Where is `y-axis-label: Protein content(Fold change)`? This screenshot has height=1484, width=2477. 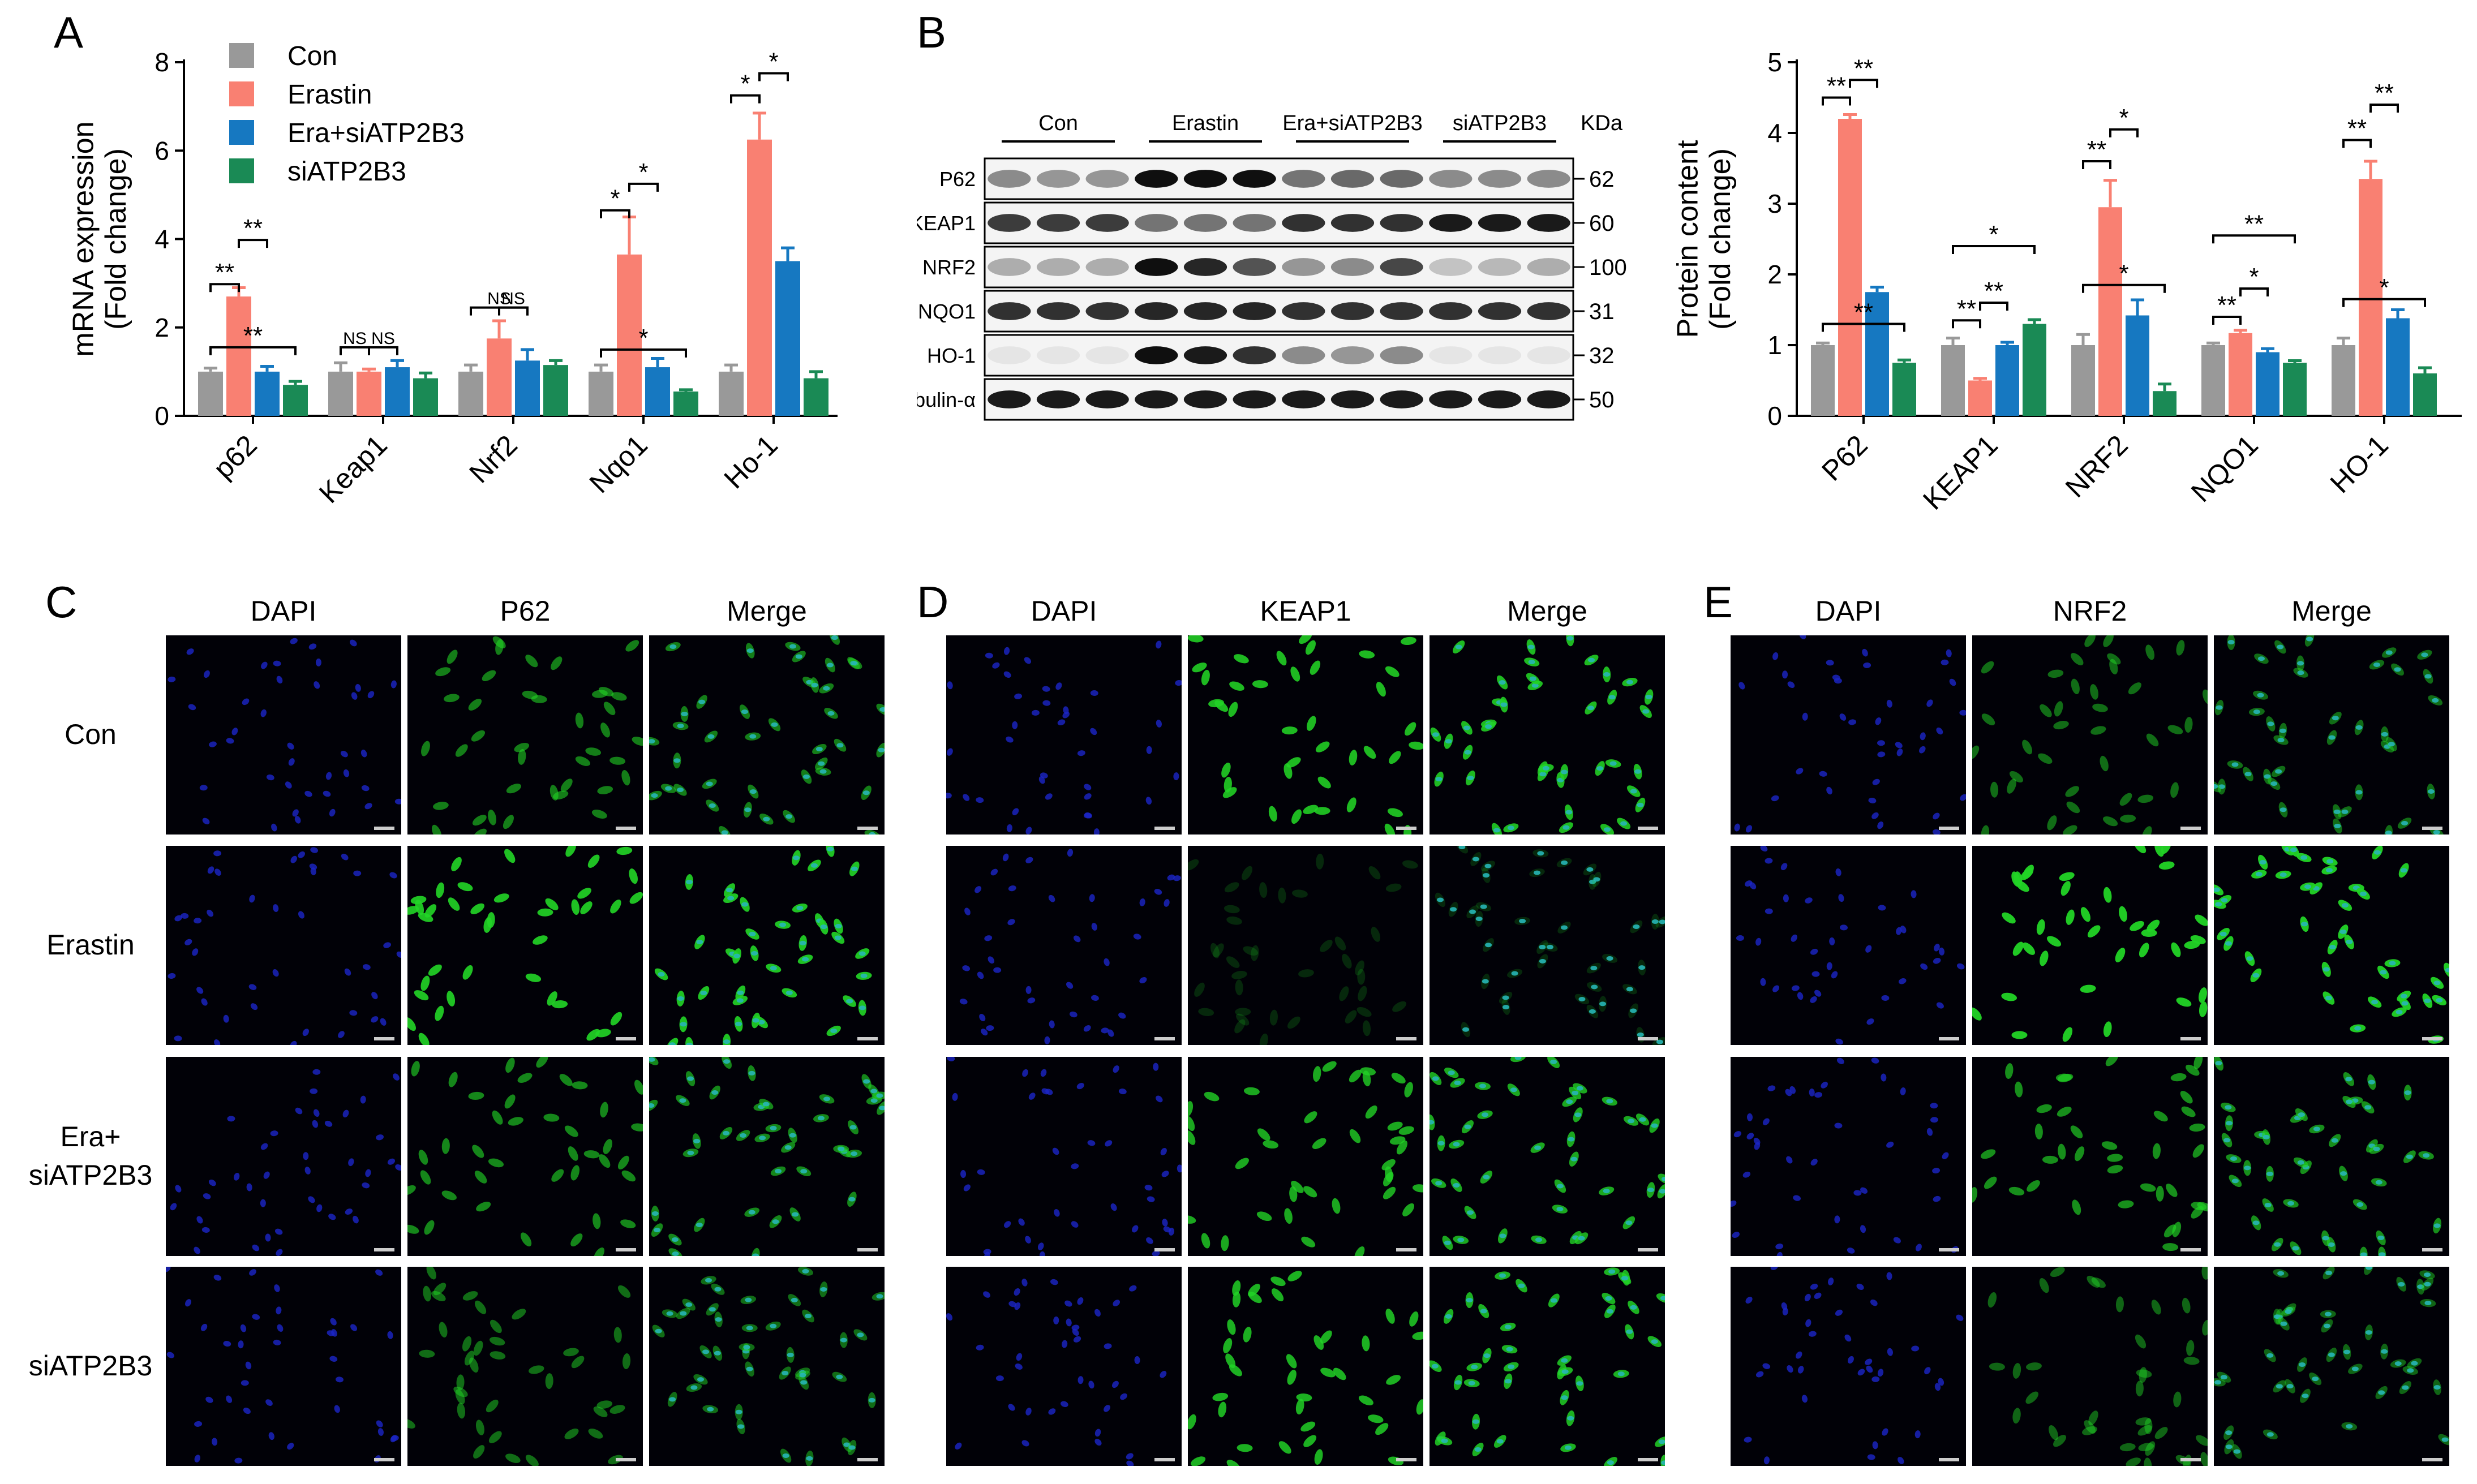
y-axis-label: Protein content(Fold change) is located at coordinates (1704, 239).